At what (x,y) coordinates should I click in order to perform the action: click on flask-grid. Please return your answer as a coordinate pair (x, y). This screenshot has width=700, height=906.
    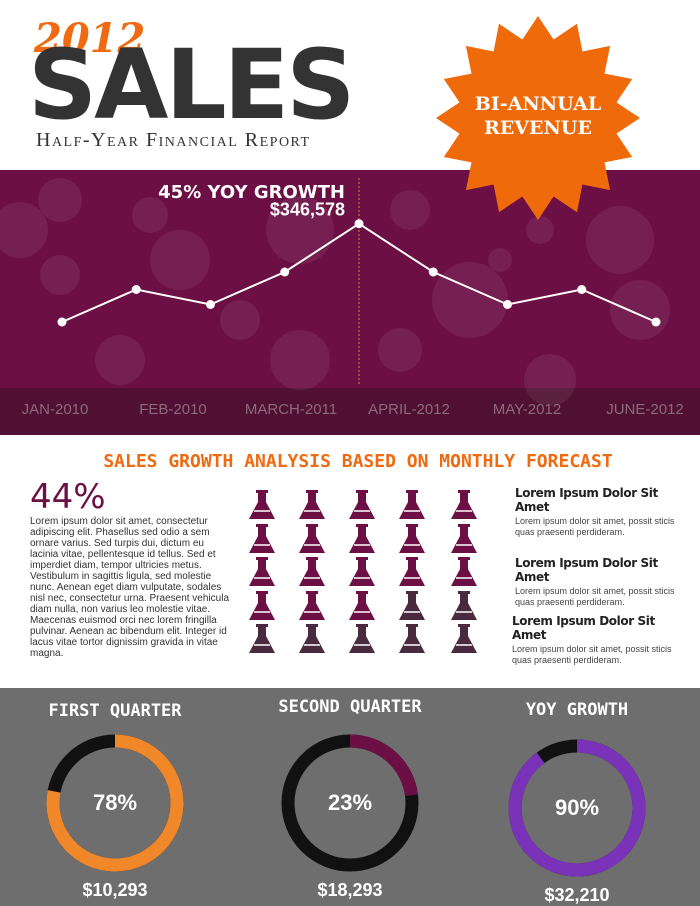
    Looking at the image, I should click on (363, 571).